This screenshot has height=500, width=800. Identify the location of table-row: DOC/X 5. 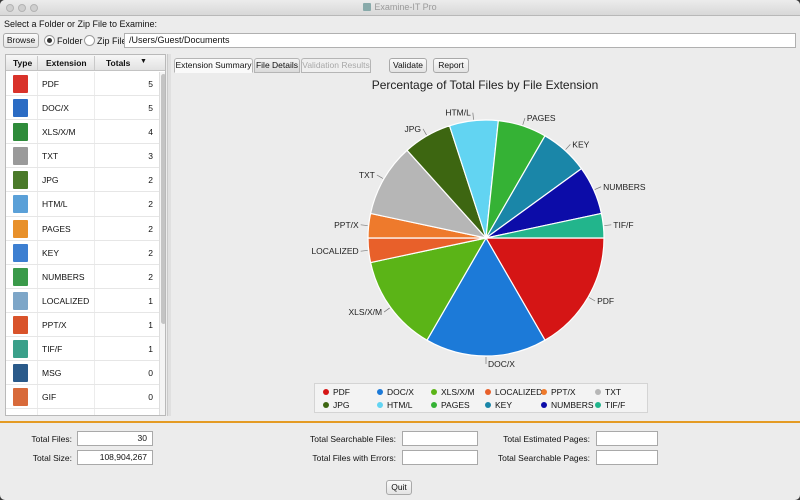
(82, 108).